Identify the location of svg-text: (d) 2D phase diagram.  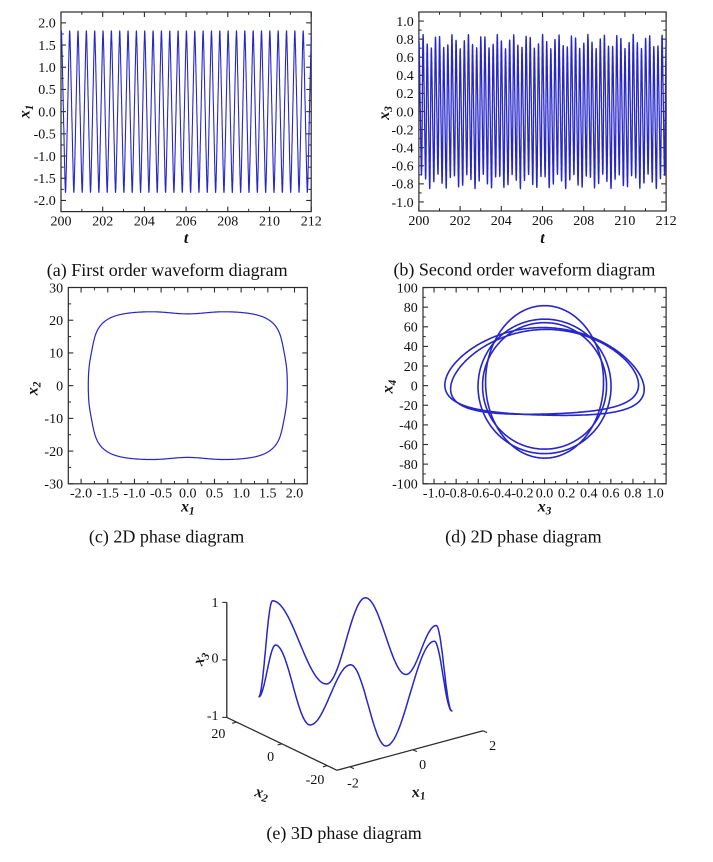
(523, 536).